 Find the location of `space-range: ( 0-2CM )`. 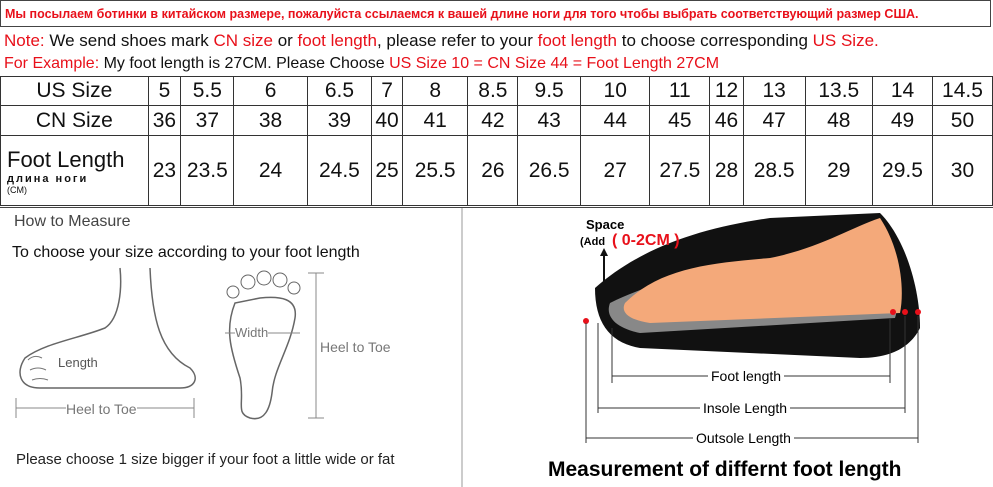

space-range: ( 0-2CM ) is located at coordinates (646, 240).